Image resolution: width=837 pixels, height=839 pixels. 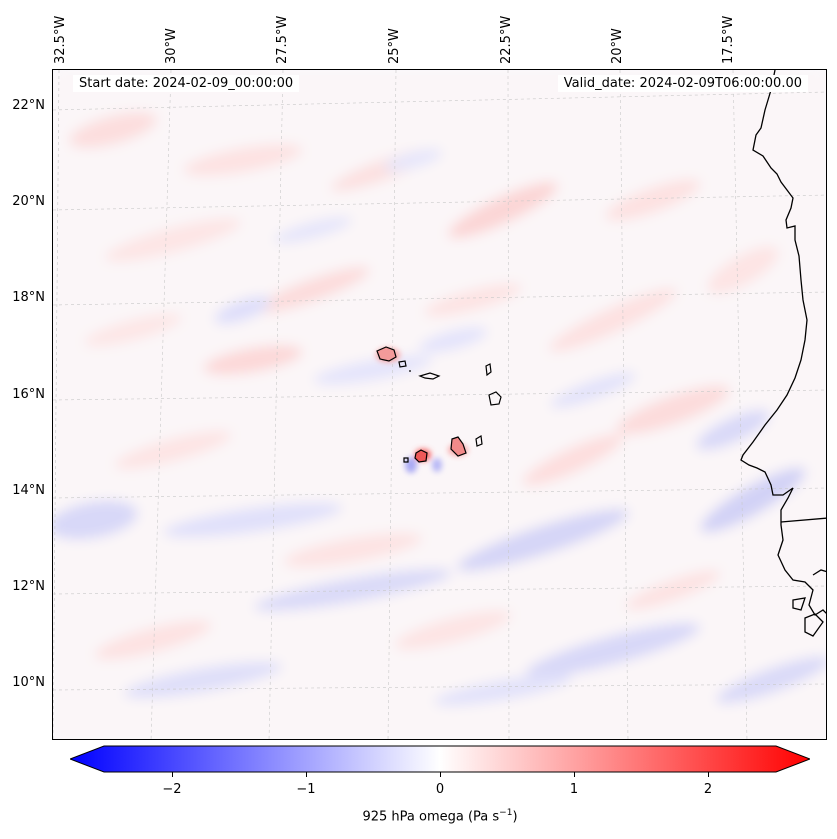 What do you see at coordinates (440, 789) in the screenshot?
I see `colorbar-tick-label-0: 0` at bounding box center [440, 789].